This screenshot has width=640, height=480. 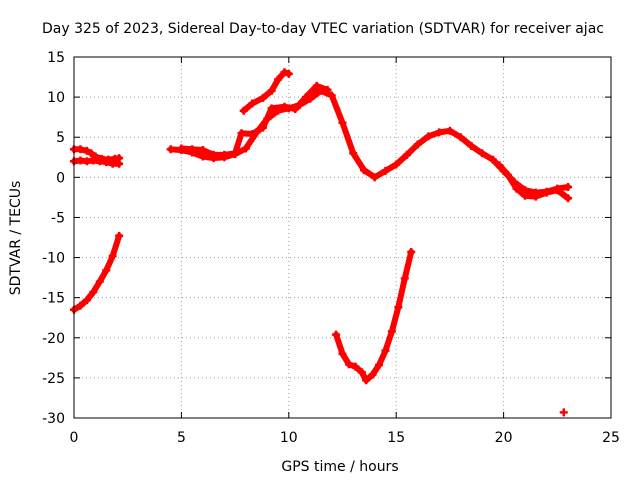 What do you see at coordinates (504, 438) in the screenshot?
I see `x-tick-label: 20` at bounding box center [504, 438].